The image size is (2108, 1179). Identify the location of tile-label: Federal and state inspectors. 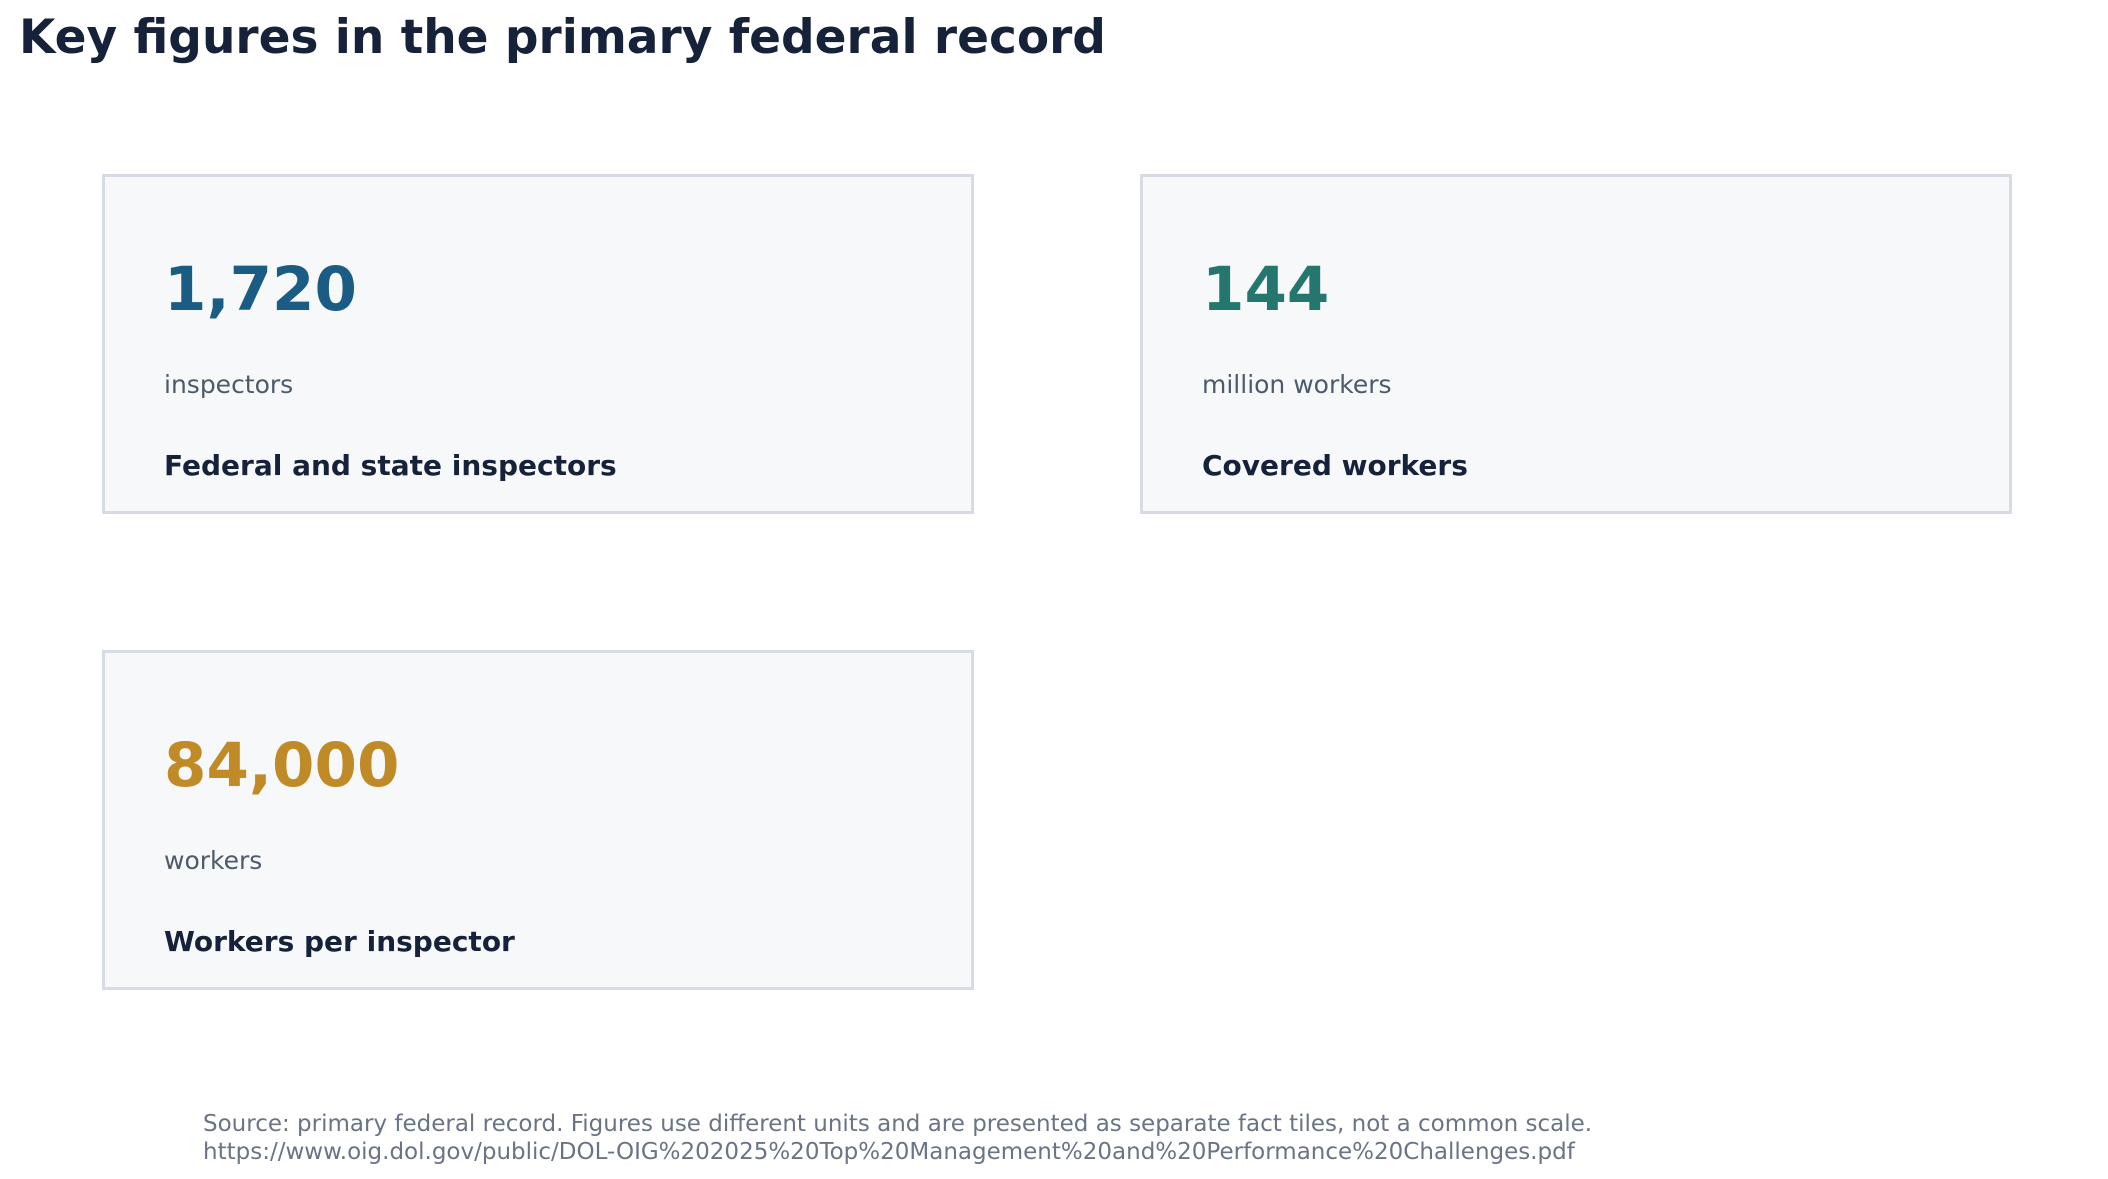
(390, 465).